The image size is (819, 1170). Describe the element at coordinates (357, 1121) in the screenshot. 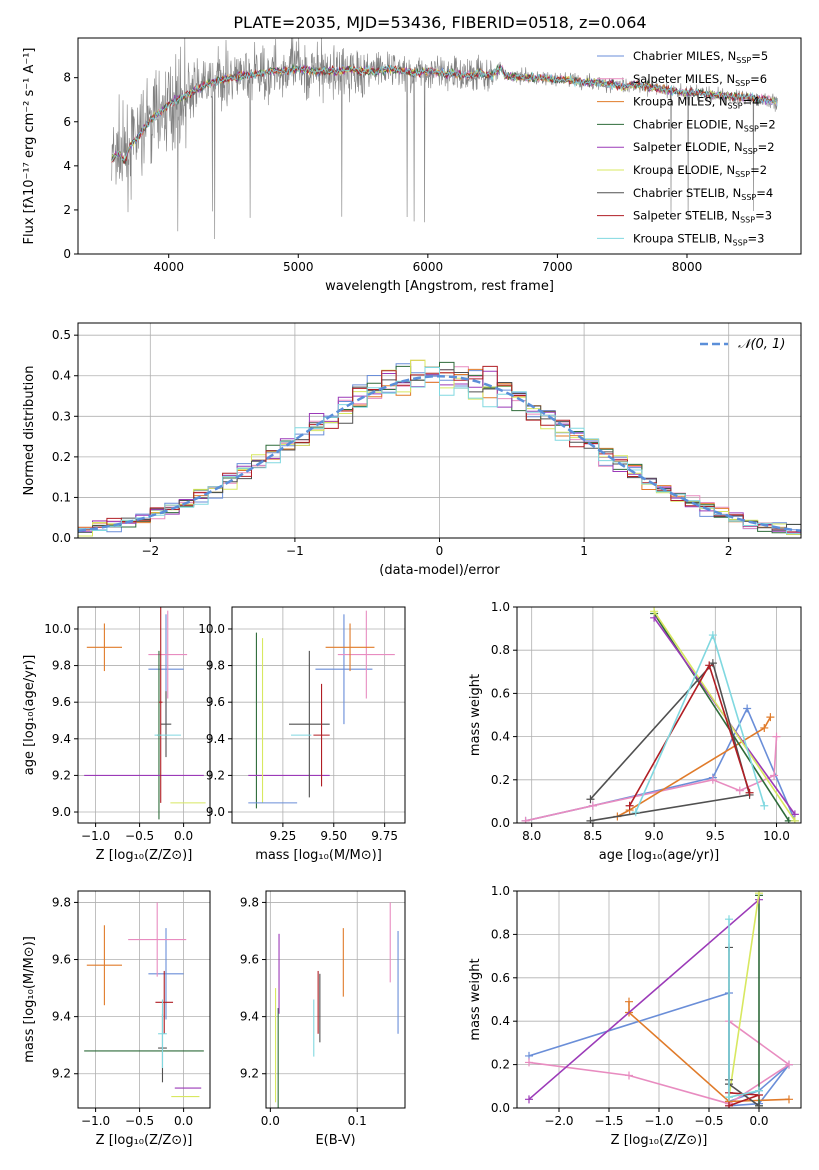

I see `x-tick-label: 0.1` at that location.